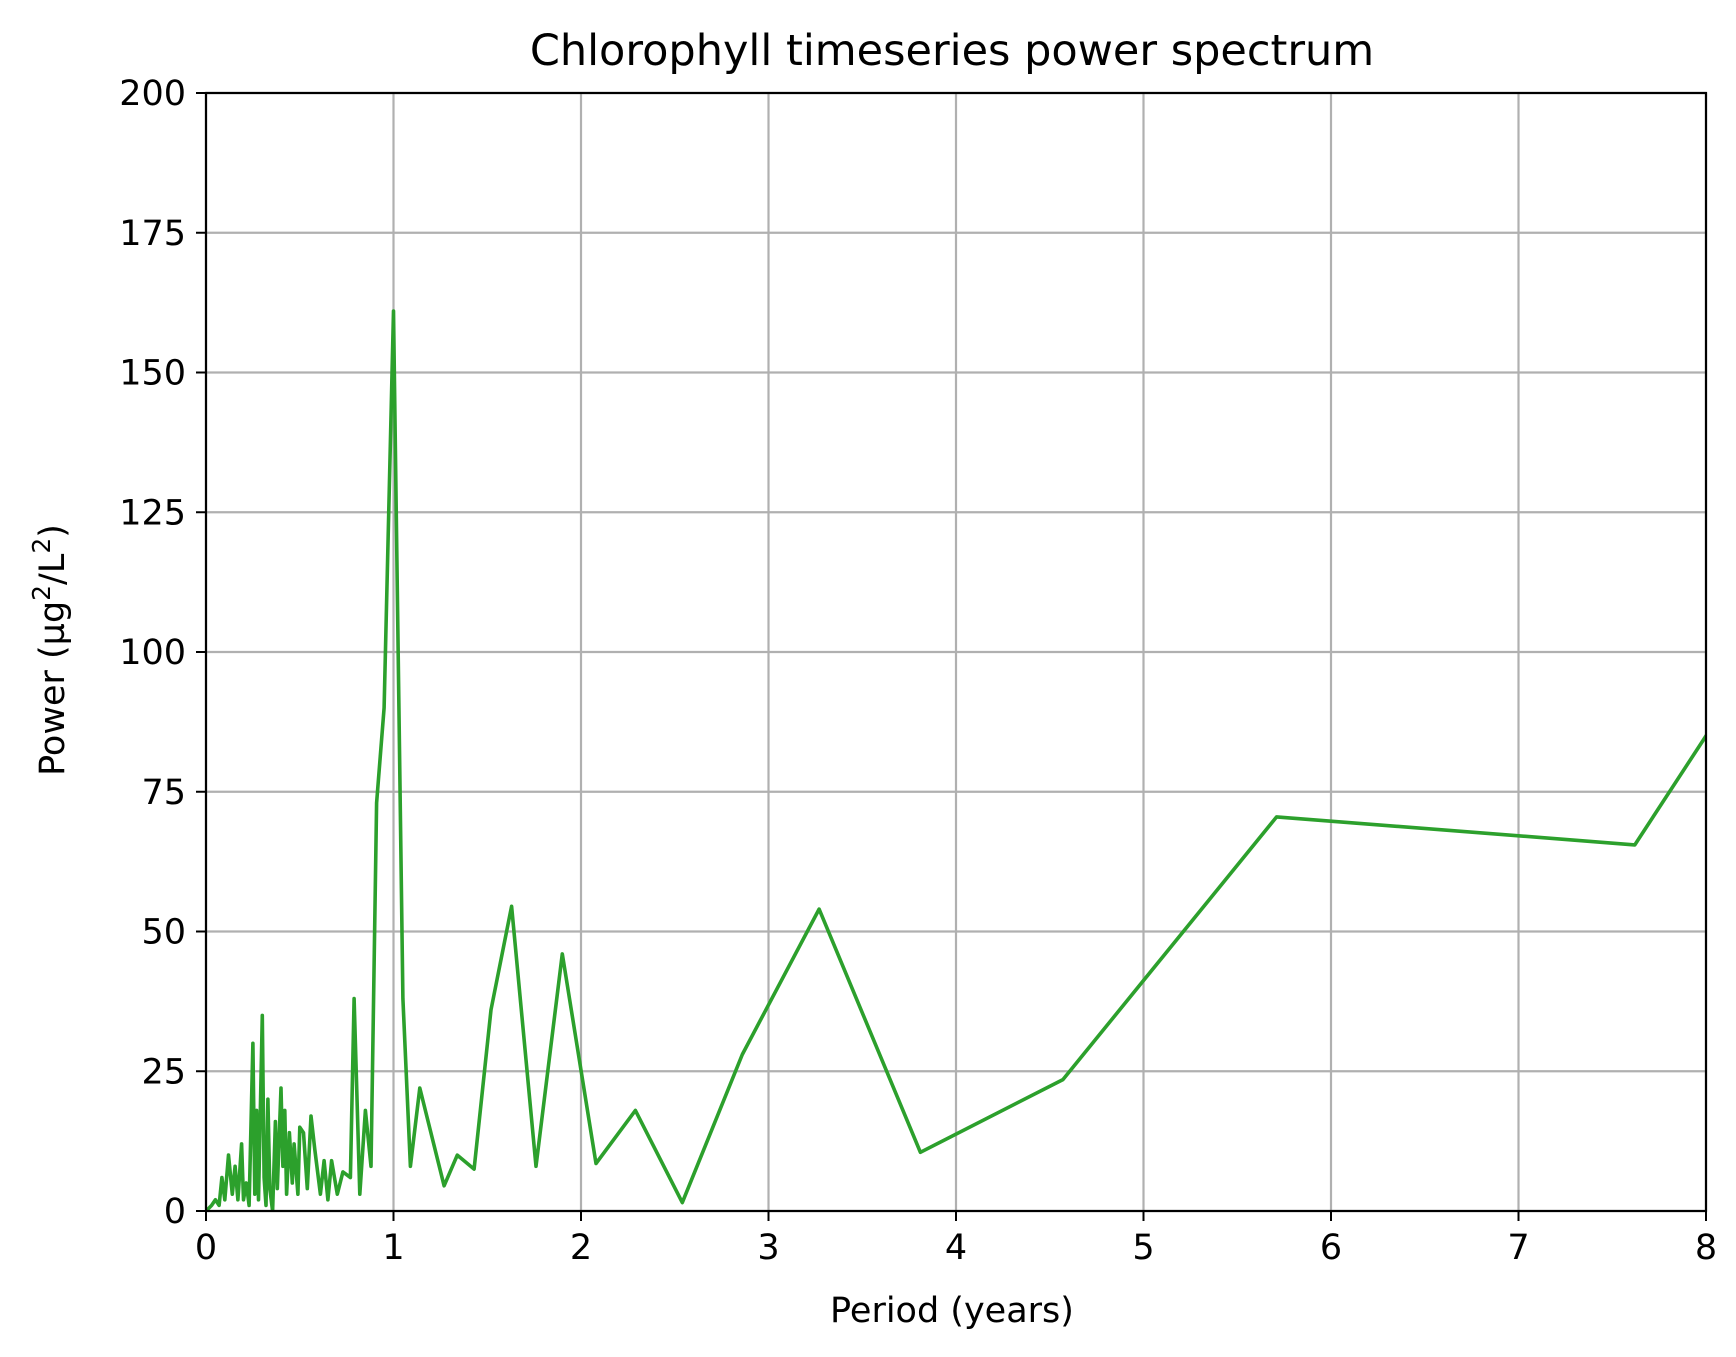  I want to click on chart-title: Chlorophyll timeseries power spectrum, so click(952, 51).